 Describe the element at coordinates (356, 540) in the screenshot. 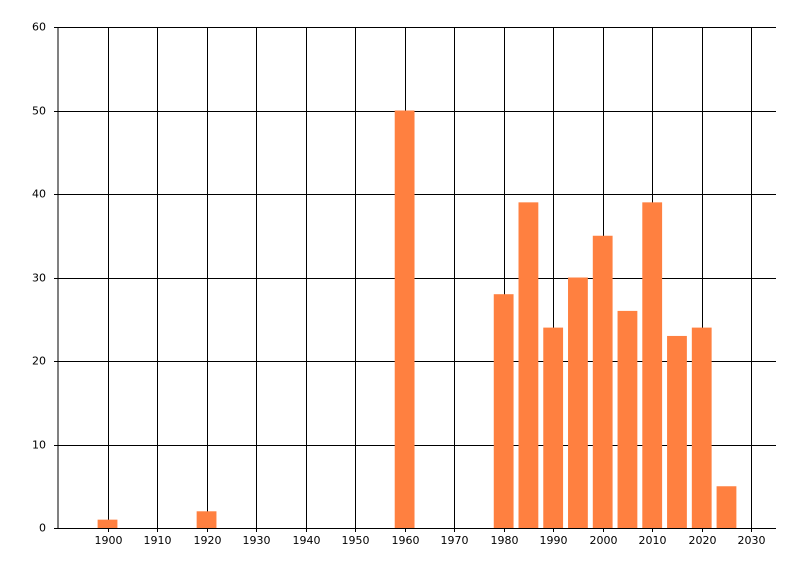

I see `x-tick-label: 1950` at that location.